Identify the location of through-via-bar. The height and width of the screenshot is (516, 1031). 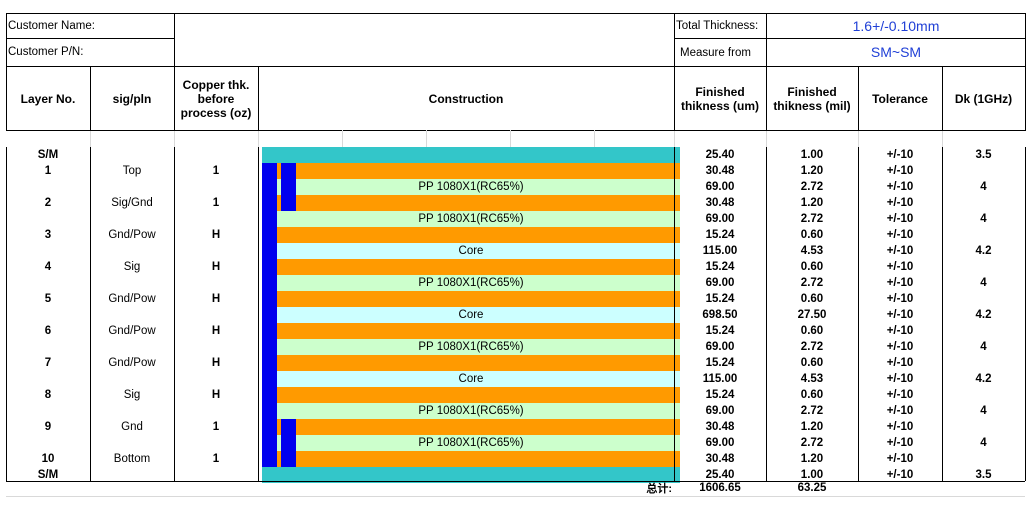
(269, 315).